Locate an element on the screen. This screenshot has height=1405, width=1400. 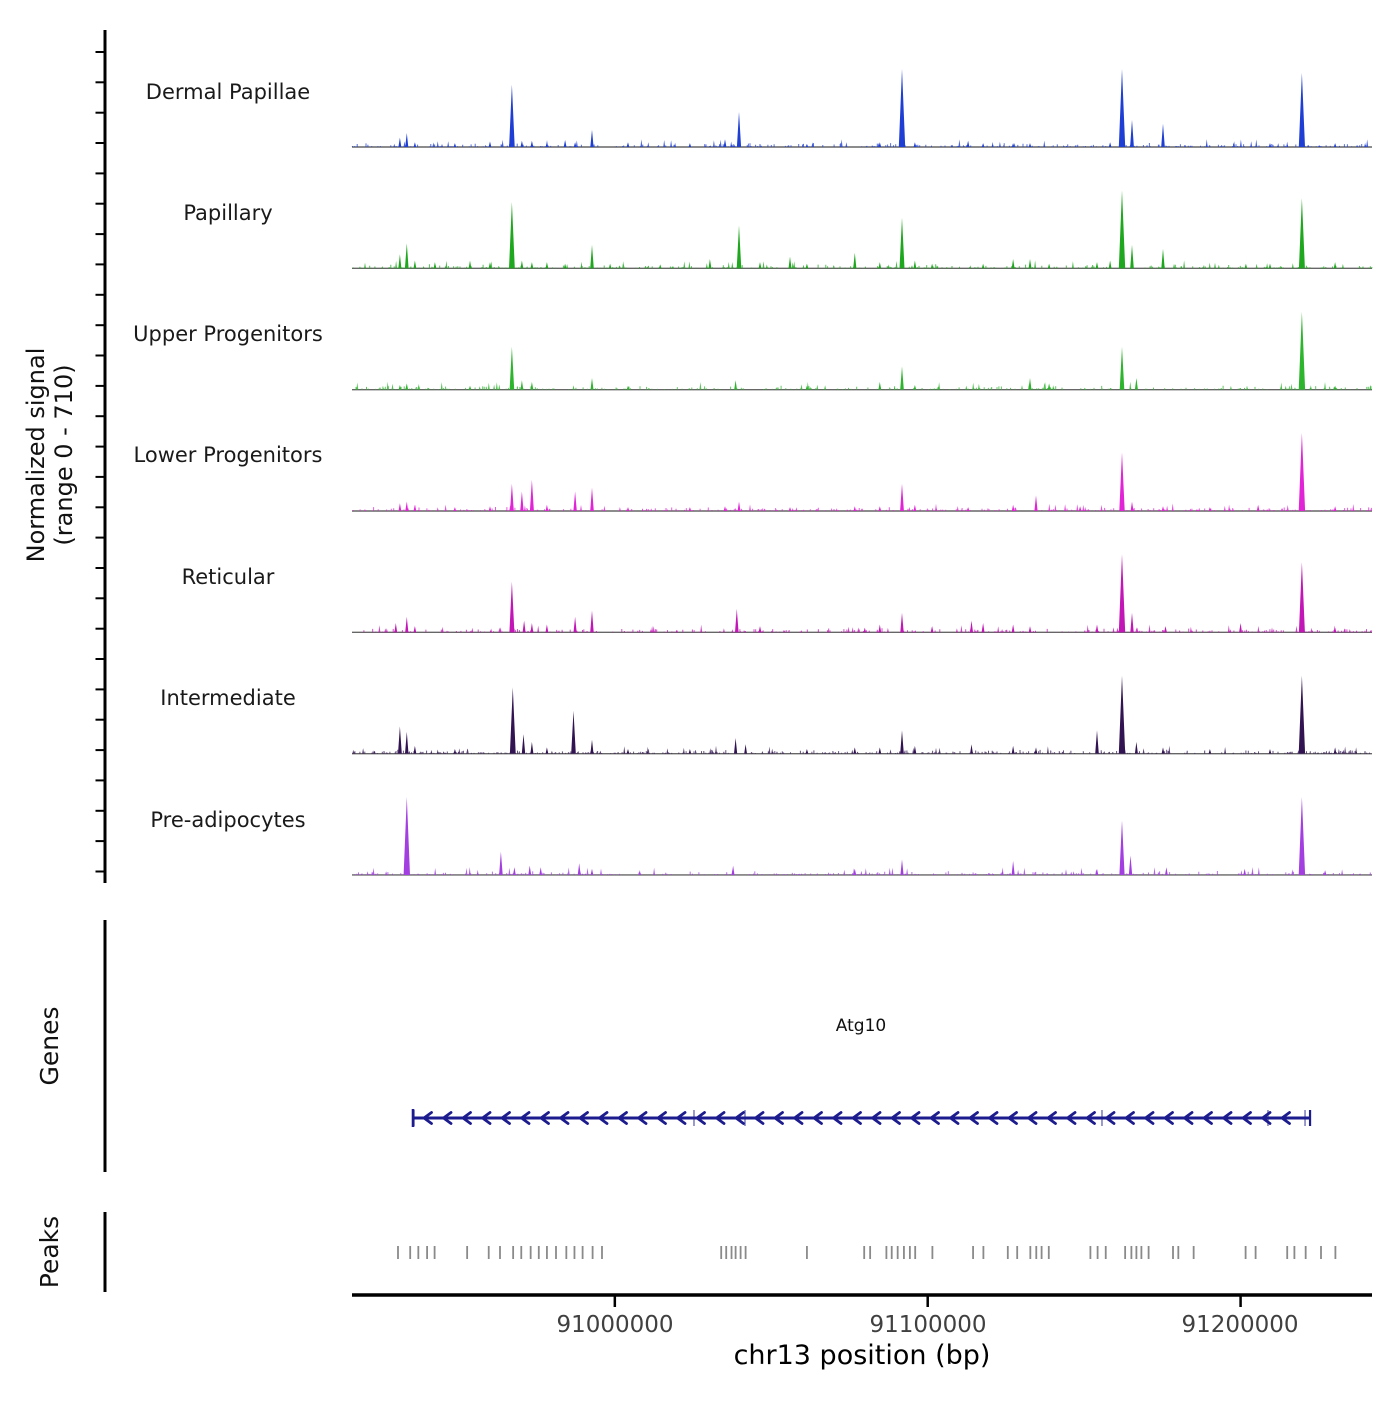
x-tick-label-91000000: 91000000 is located at coordinates (614, 1325).